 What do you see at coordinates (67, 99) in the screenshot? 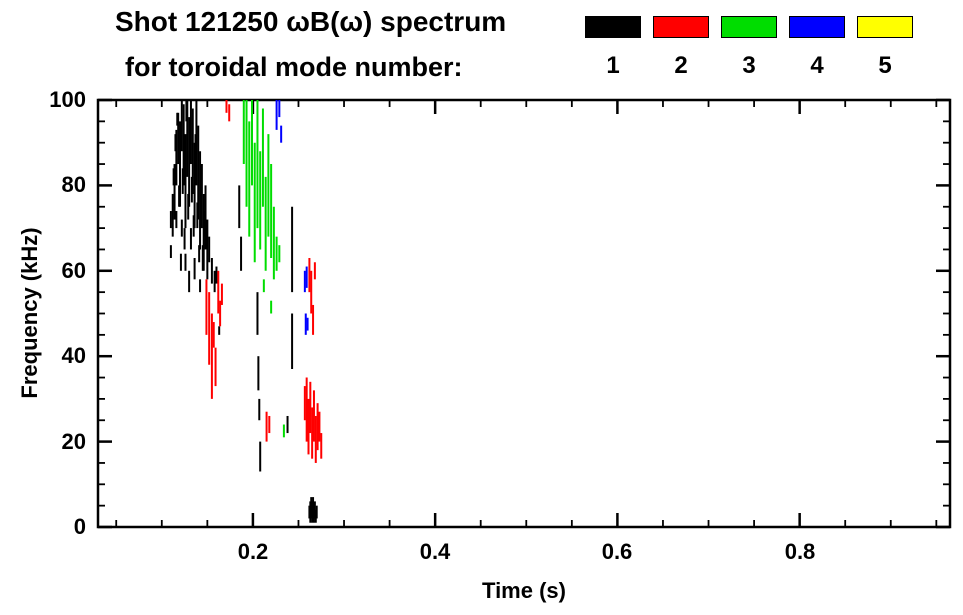
I see `y-tick-label-100: 100` at bounding box center [67, 99].